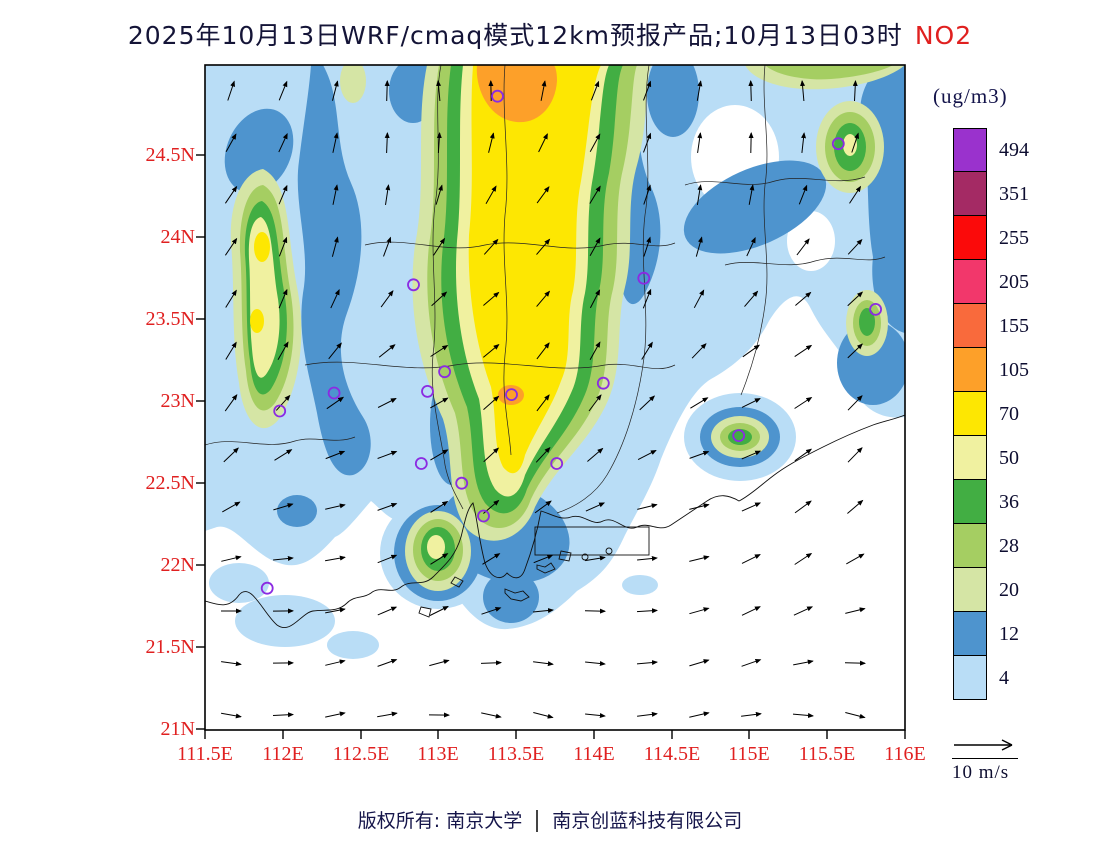 The width and height of the screenshot is (1100, 850). I want to click on colorbar-label: 351, so click(1014, 193).